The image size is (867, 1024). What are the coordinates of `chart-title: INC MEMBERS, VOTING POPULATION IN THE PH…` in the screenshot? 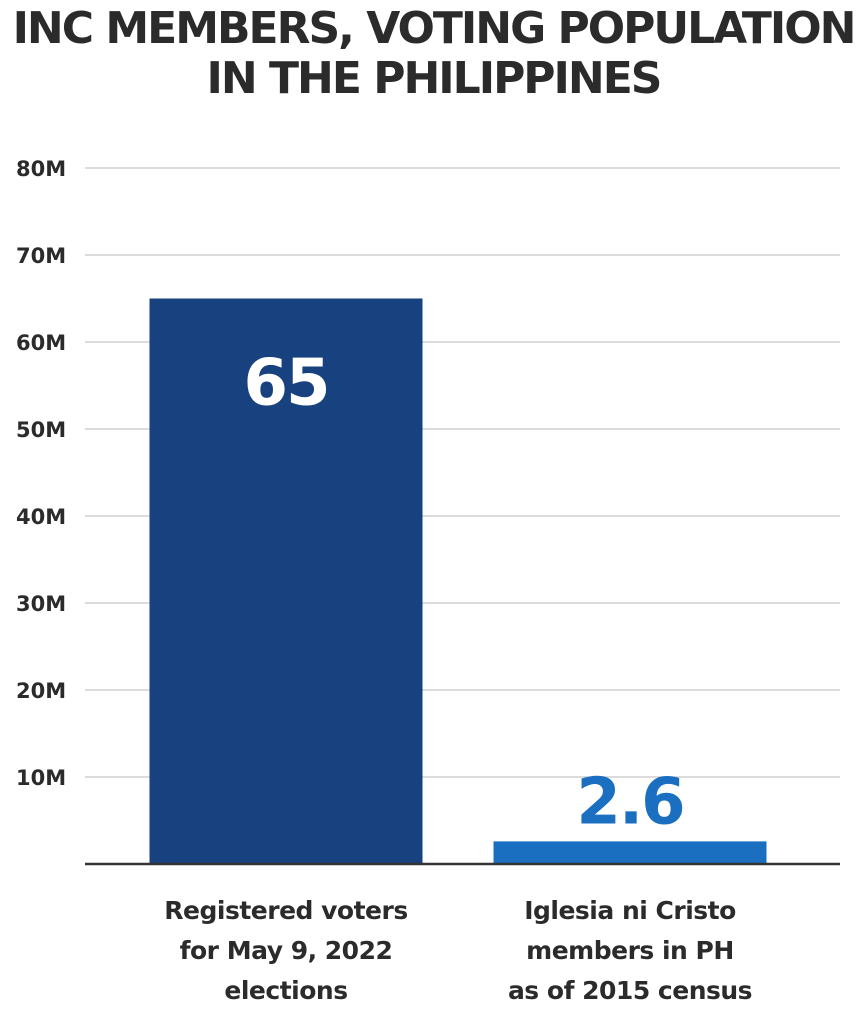 It's located at (433, 54).